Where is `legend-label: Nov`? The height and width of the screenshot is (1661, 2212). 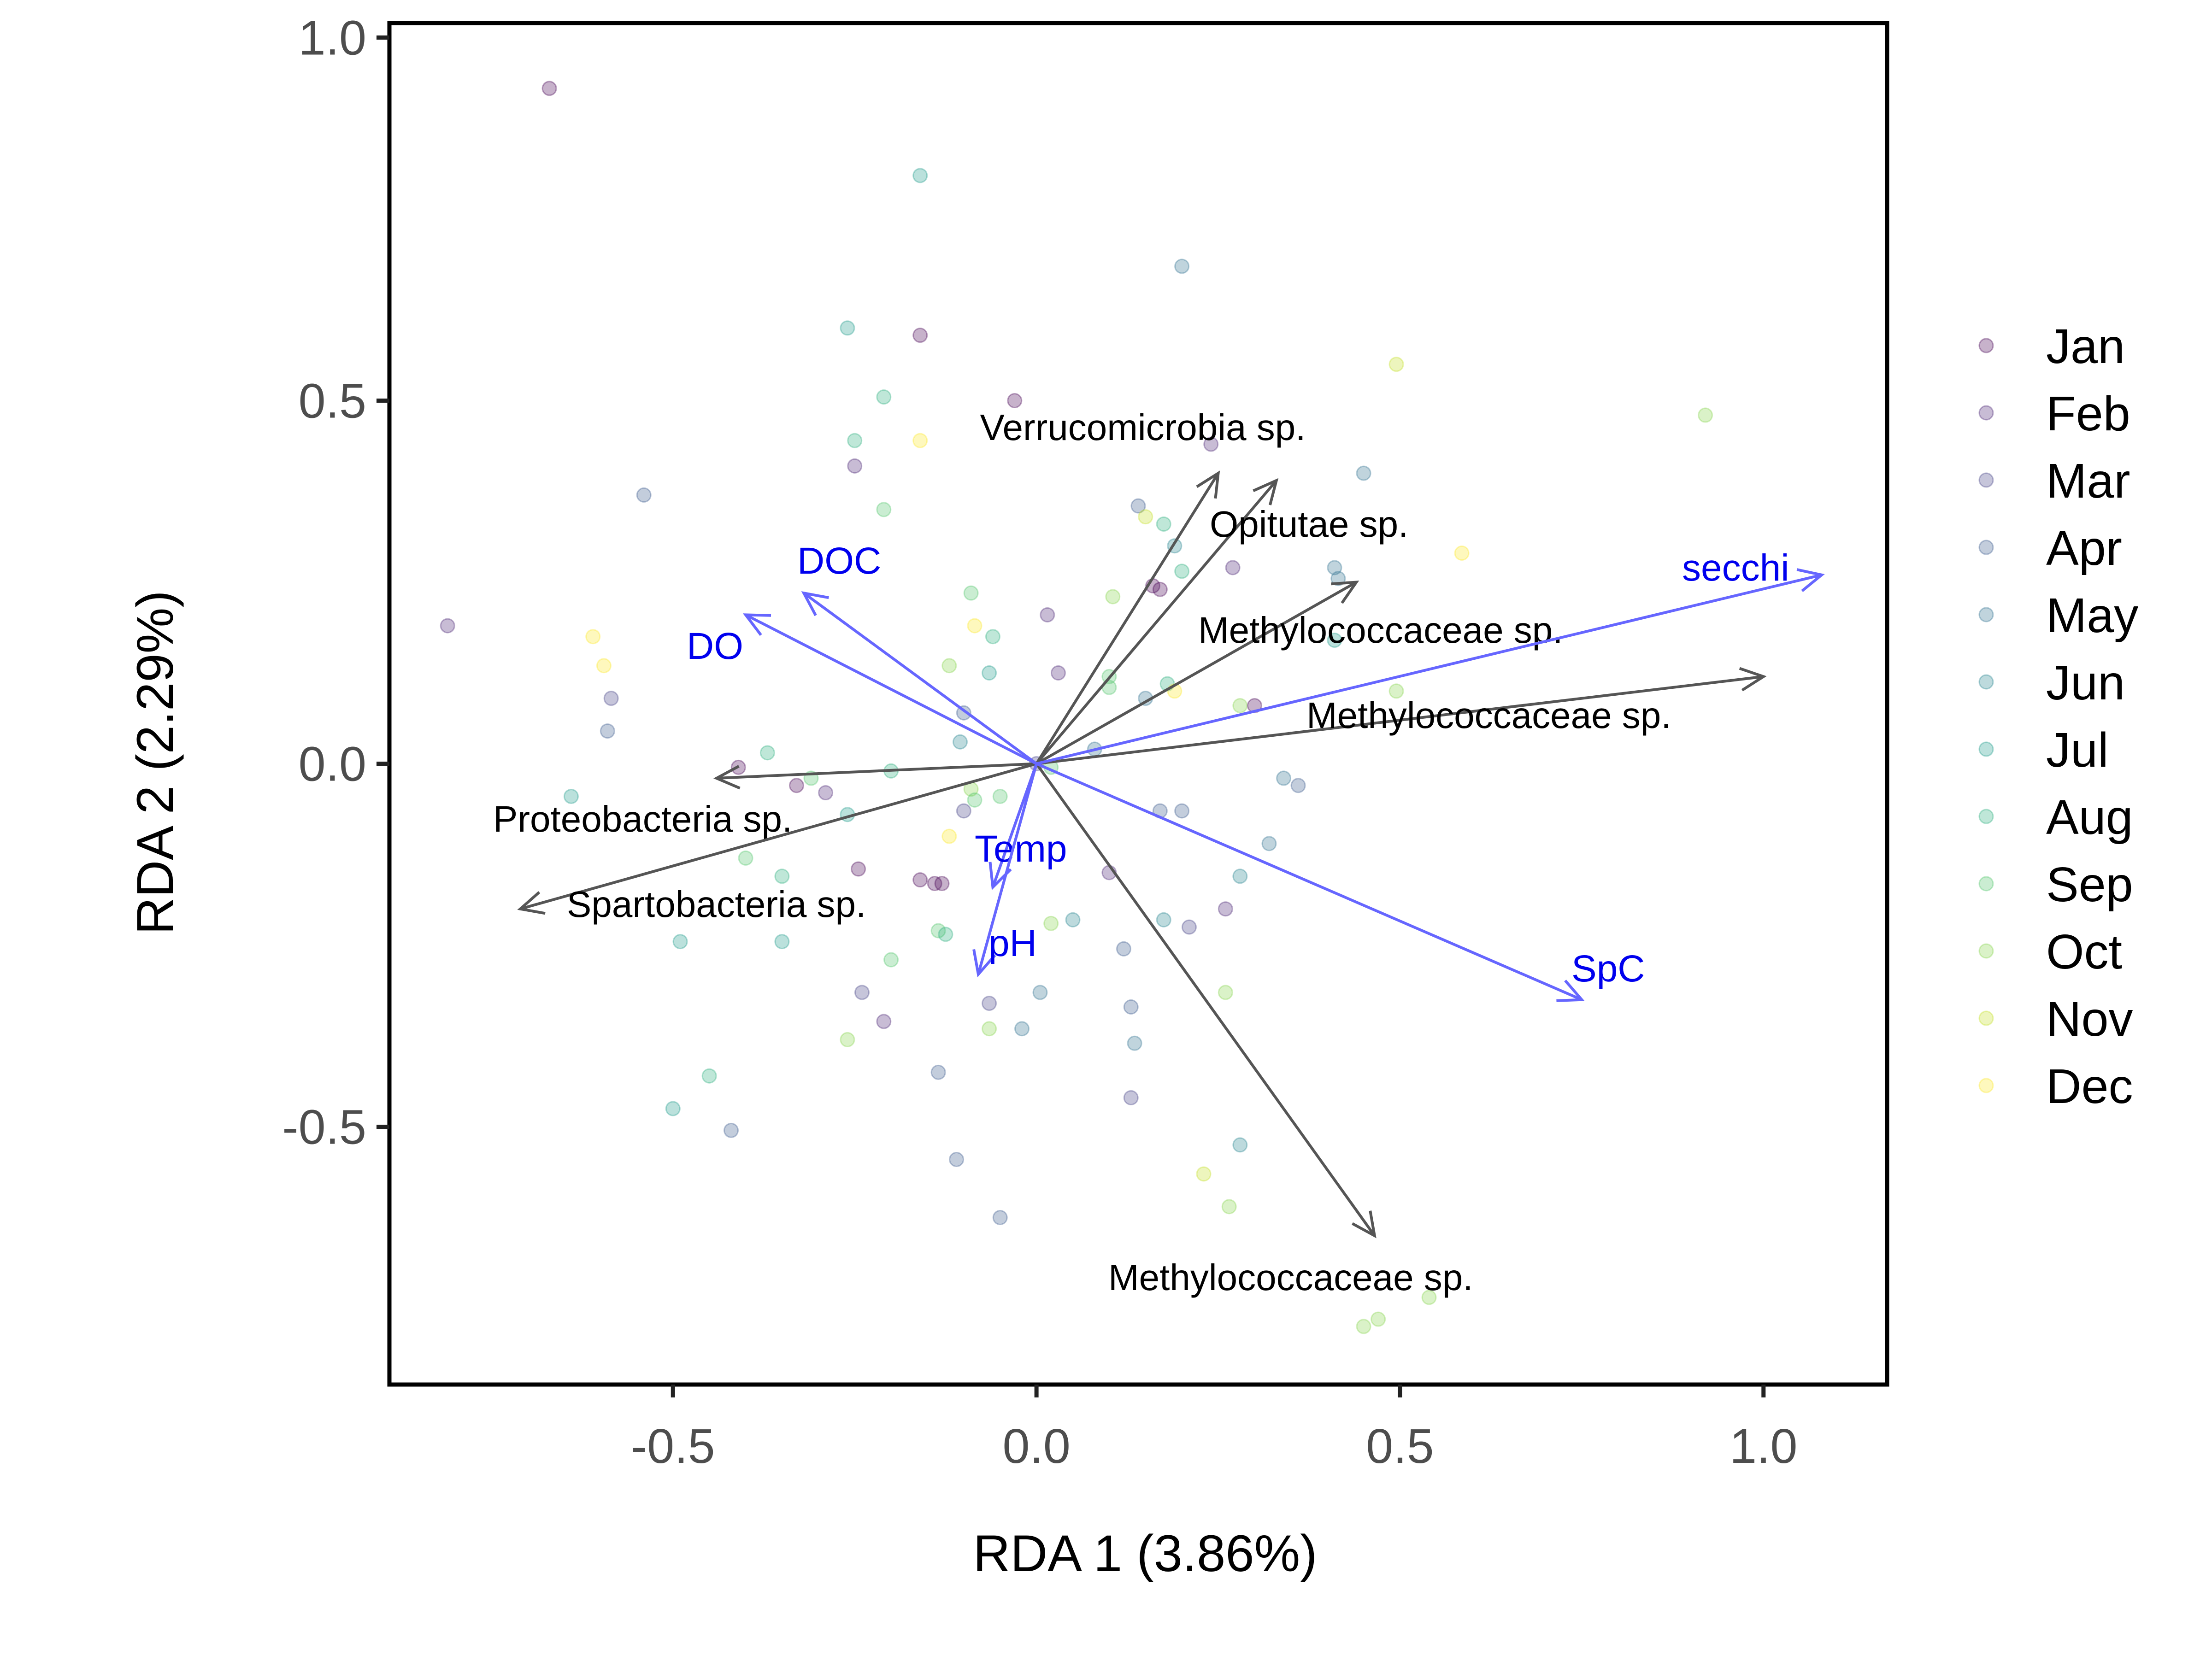 legend-label: Nov is located at coordinates (2089, 1019).